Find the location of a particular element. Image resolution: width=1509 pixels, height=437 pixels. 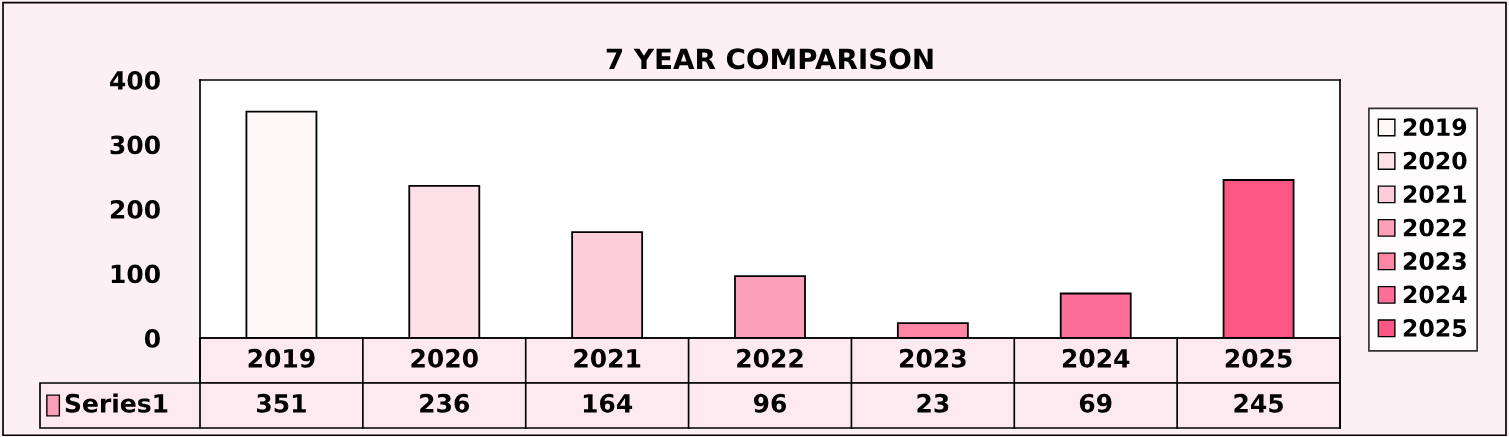

y-tick-label: 200 is located at coordinates (135, 209).